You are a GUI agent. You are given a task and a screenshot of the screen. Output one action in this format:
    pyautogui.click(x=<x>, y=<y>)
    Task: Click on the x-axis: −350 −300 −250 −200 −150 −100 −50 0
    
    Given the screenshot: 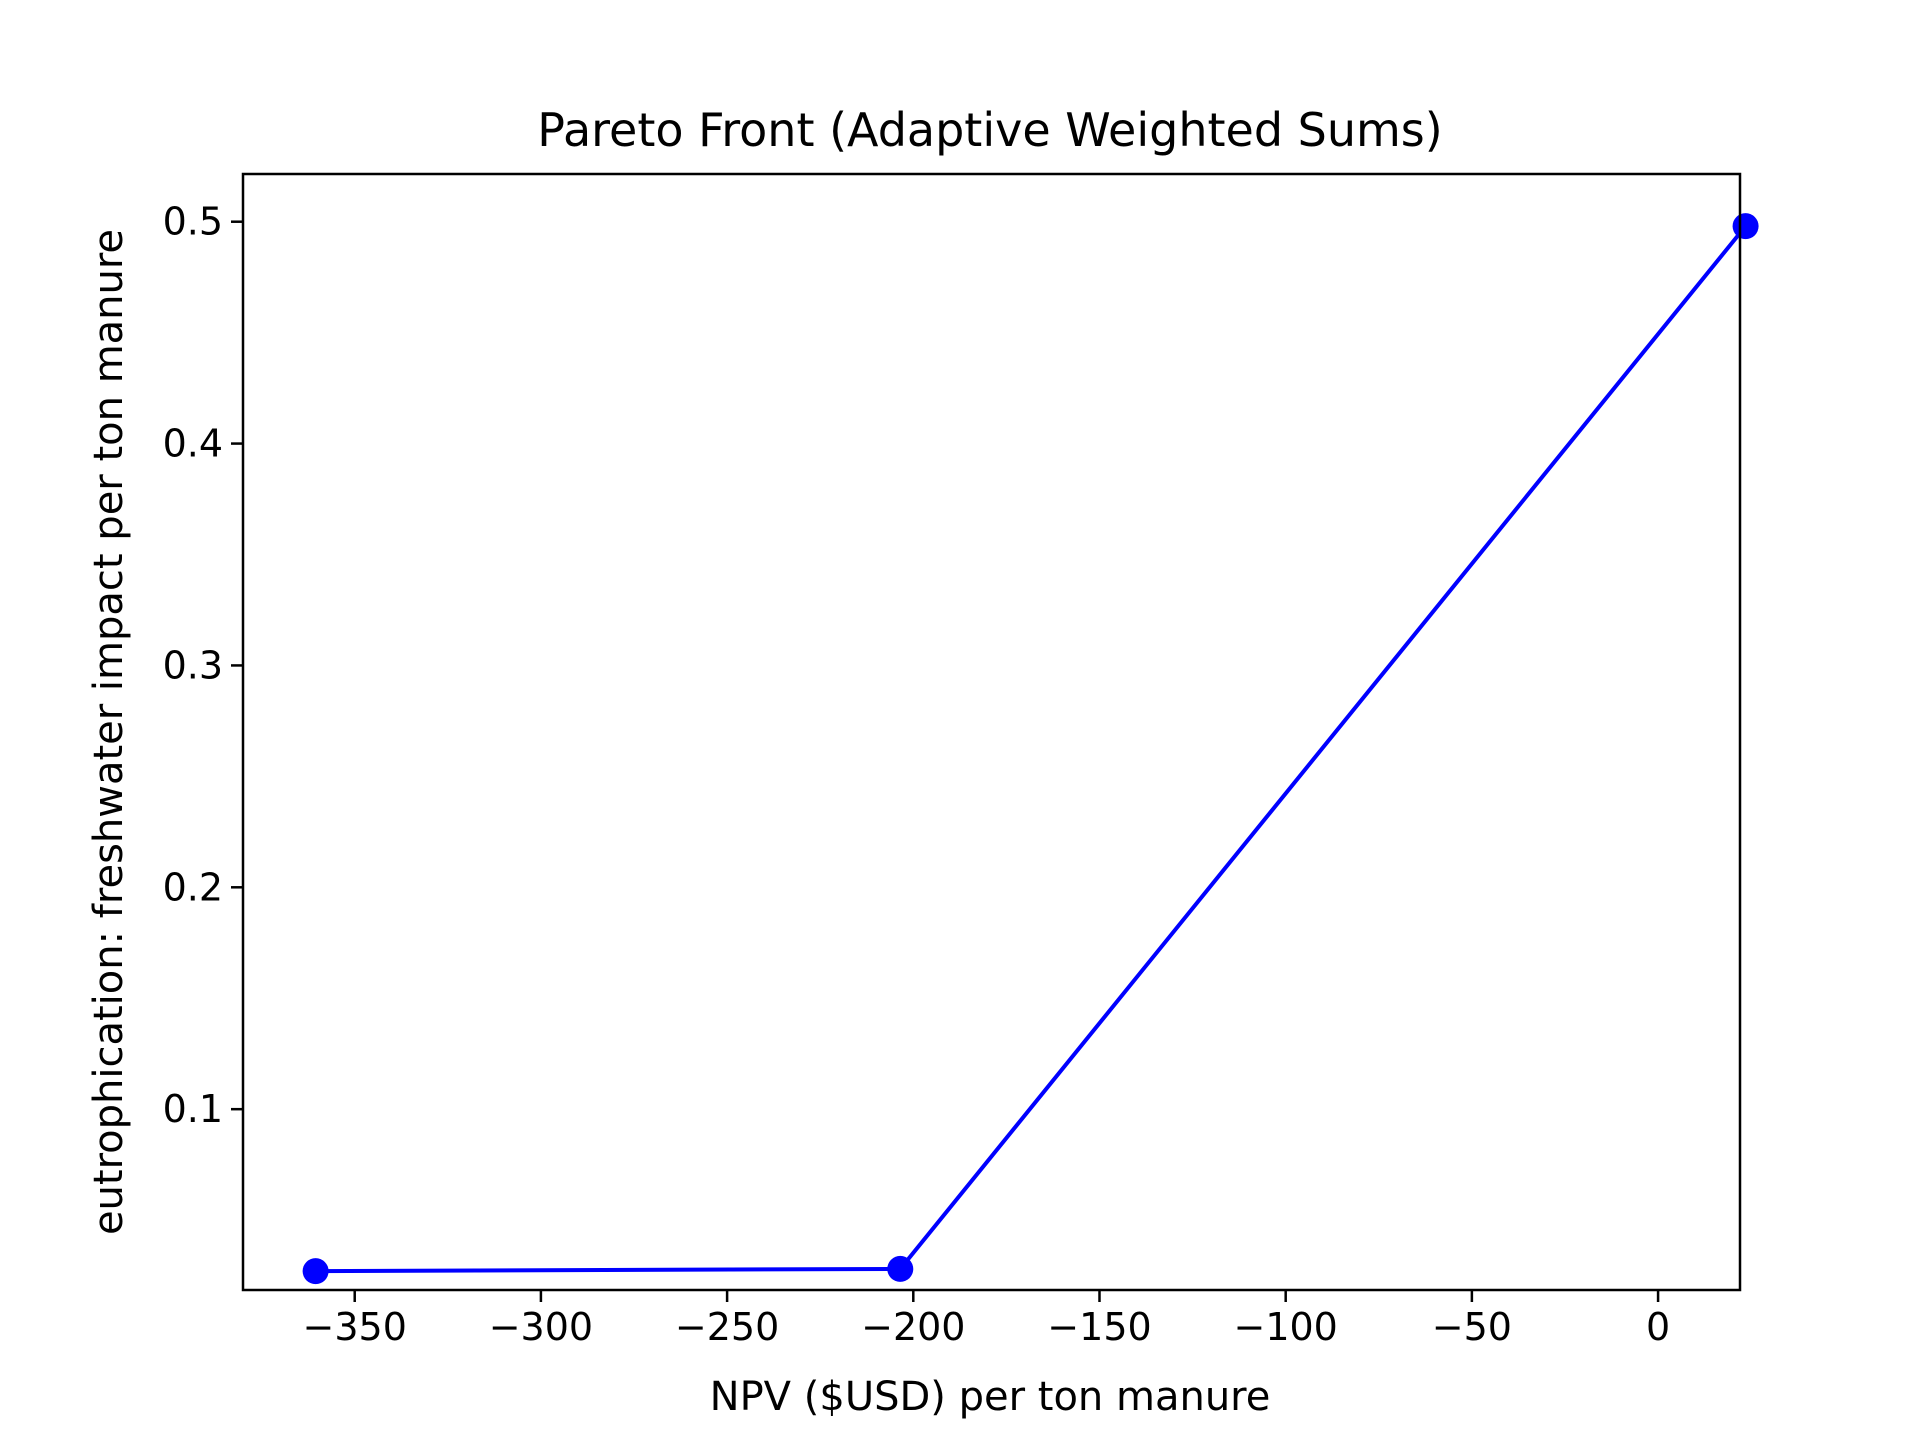 What is the action you would take?
    pyautogui.click(x=986, y=1319)
    